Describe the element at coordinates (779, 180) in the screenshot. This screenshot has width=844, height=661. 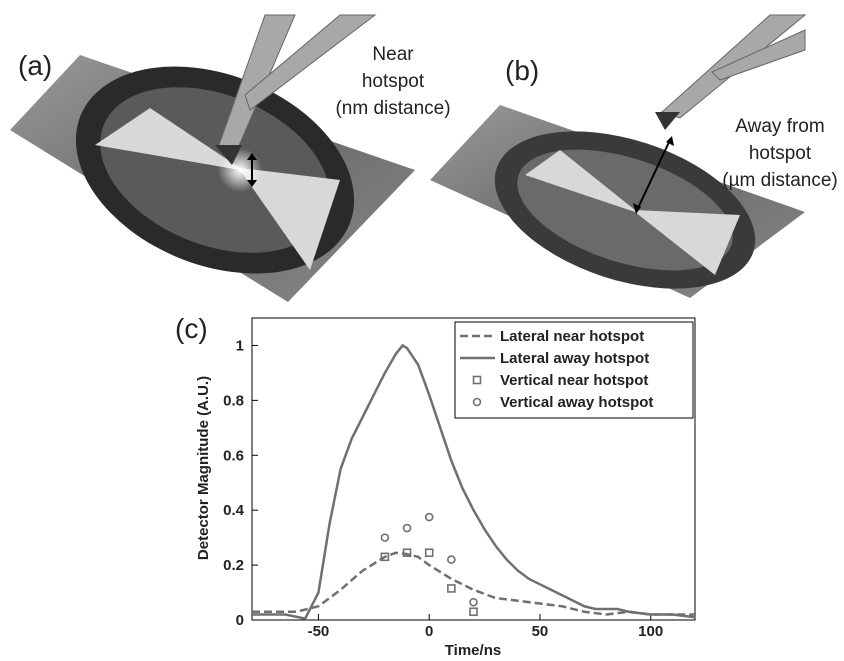
I see `annotation: (µm distance)` at that location.